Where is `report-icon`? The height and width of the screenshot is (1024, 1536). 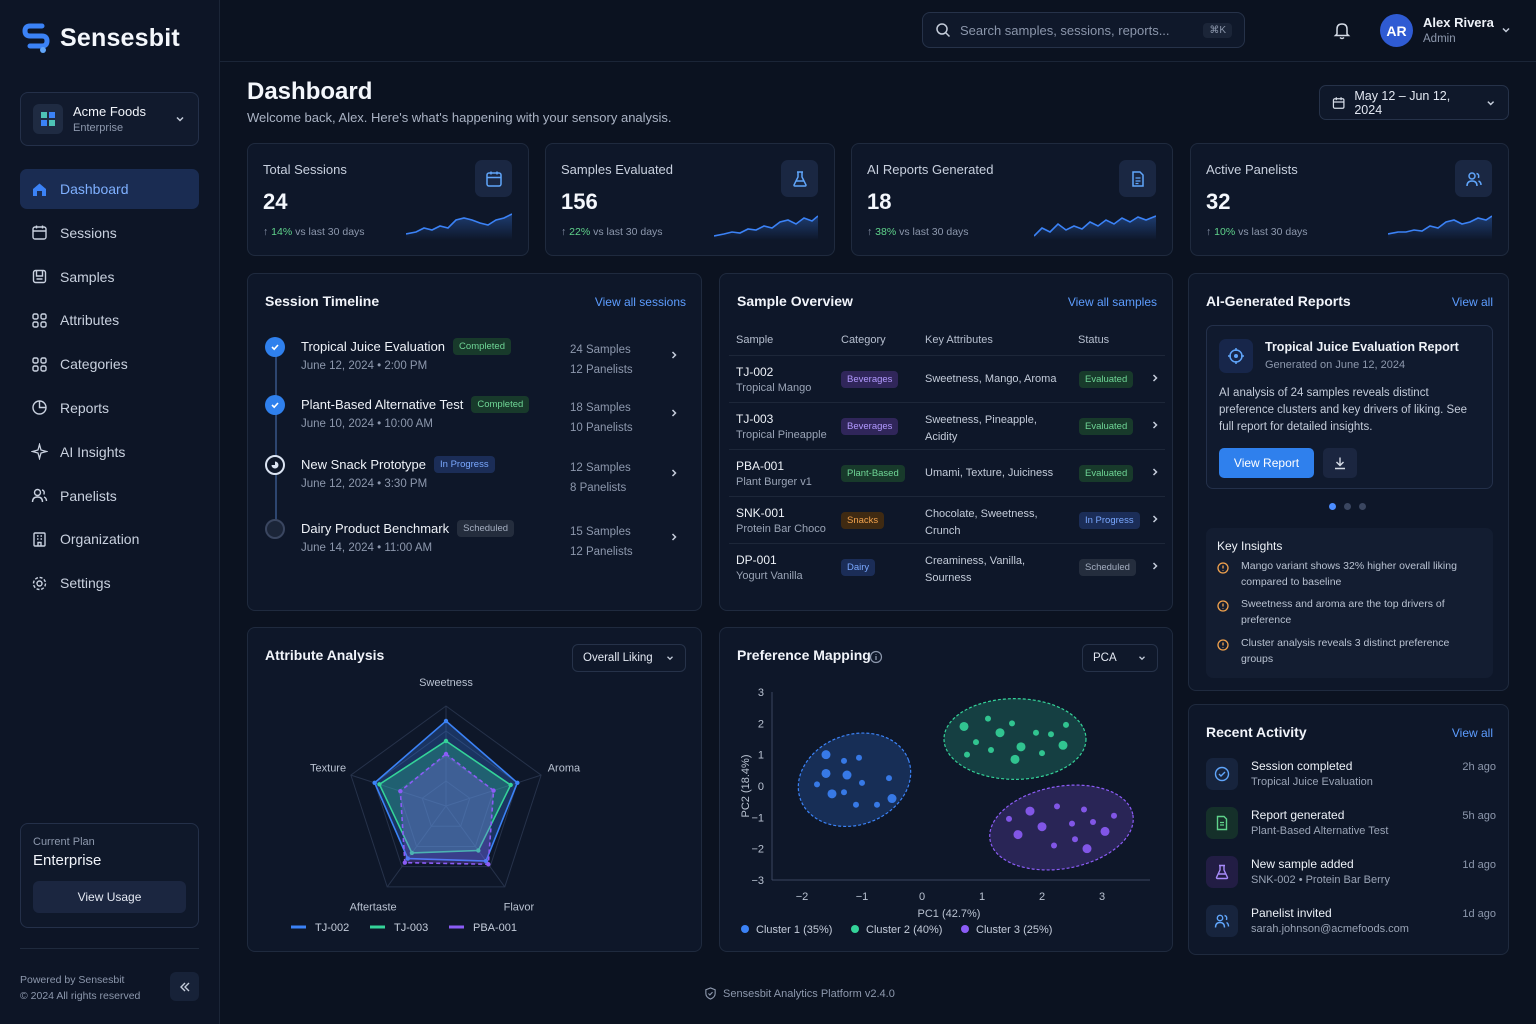 report-icon is located at coordinates (1222, 823).